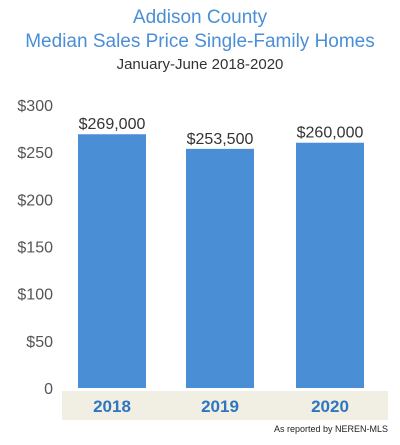 Image resolution: width=400 pixels, height=445 pixels. I want to click on y-tick-label: $50, so click(39, 342).